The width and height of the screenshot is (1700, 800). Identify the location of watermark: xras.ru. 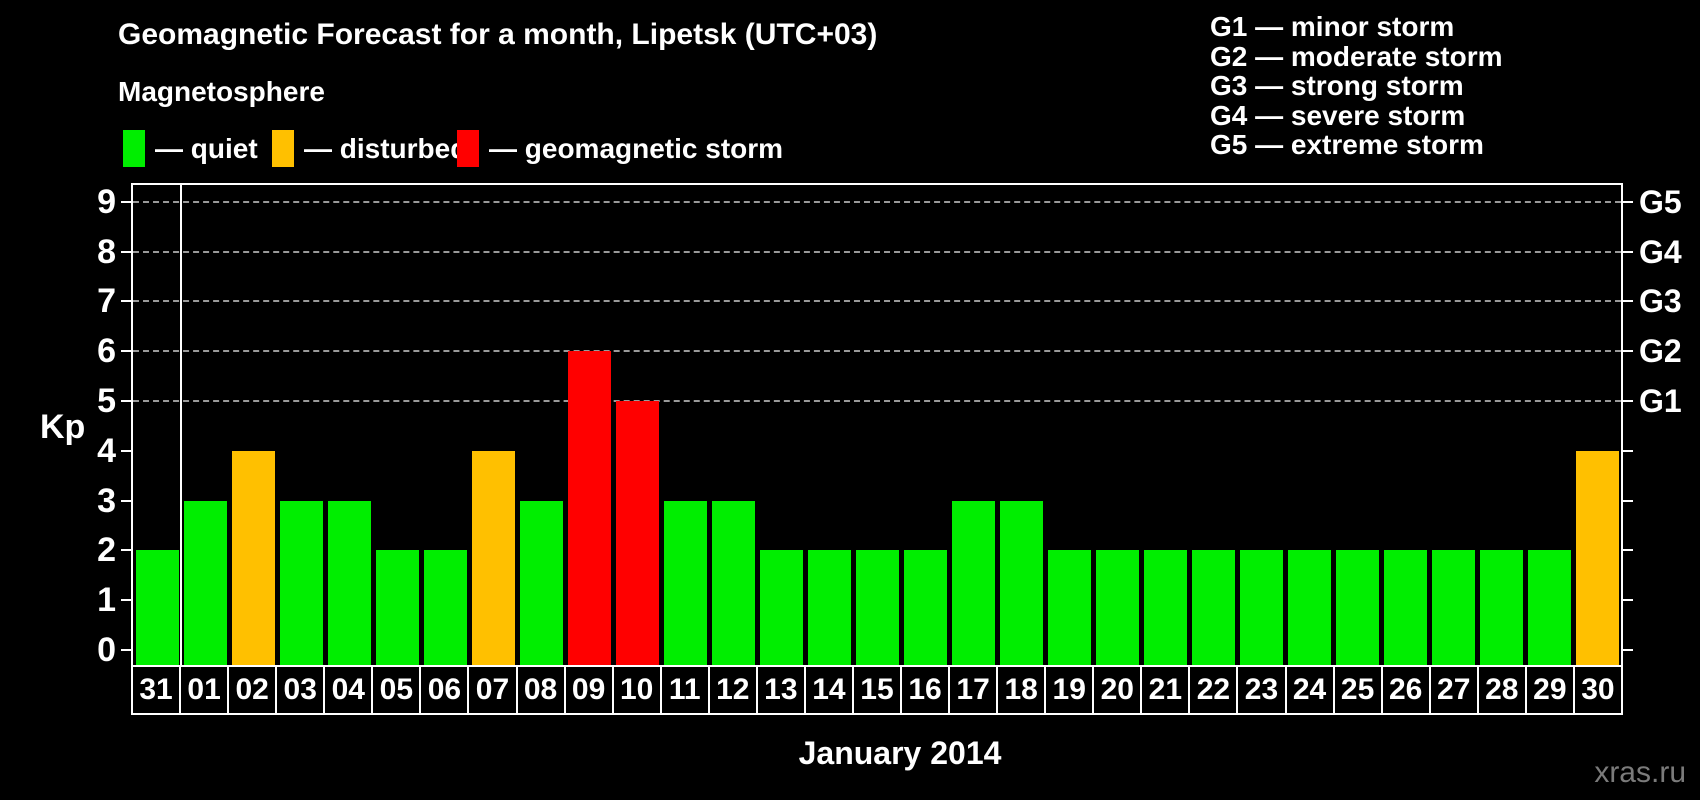
(1640, 772).